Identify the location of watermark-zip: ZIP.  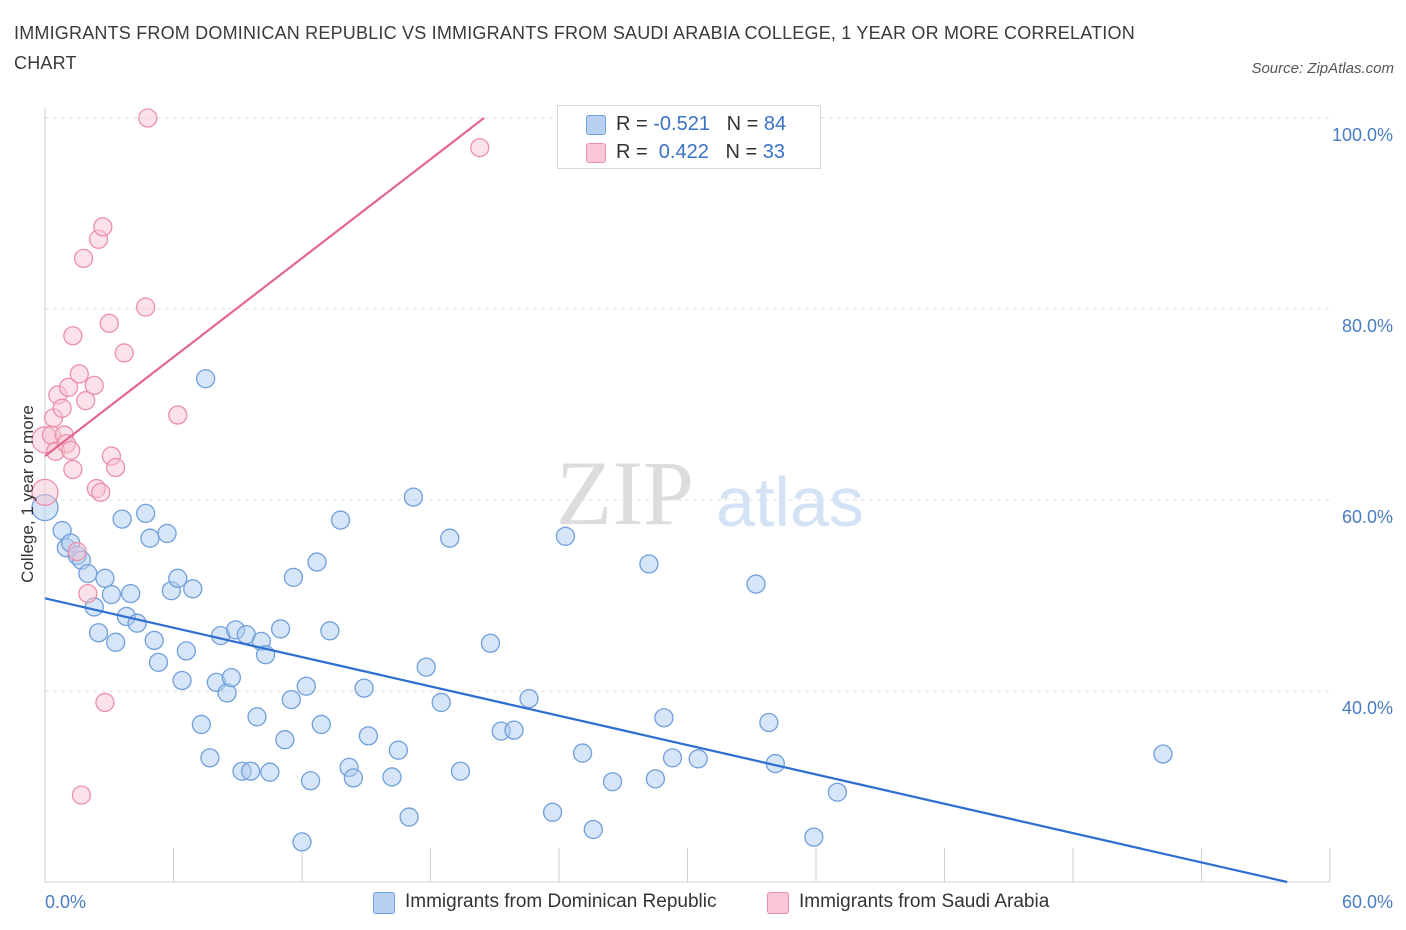
(625, 493).